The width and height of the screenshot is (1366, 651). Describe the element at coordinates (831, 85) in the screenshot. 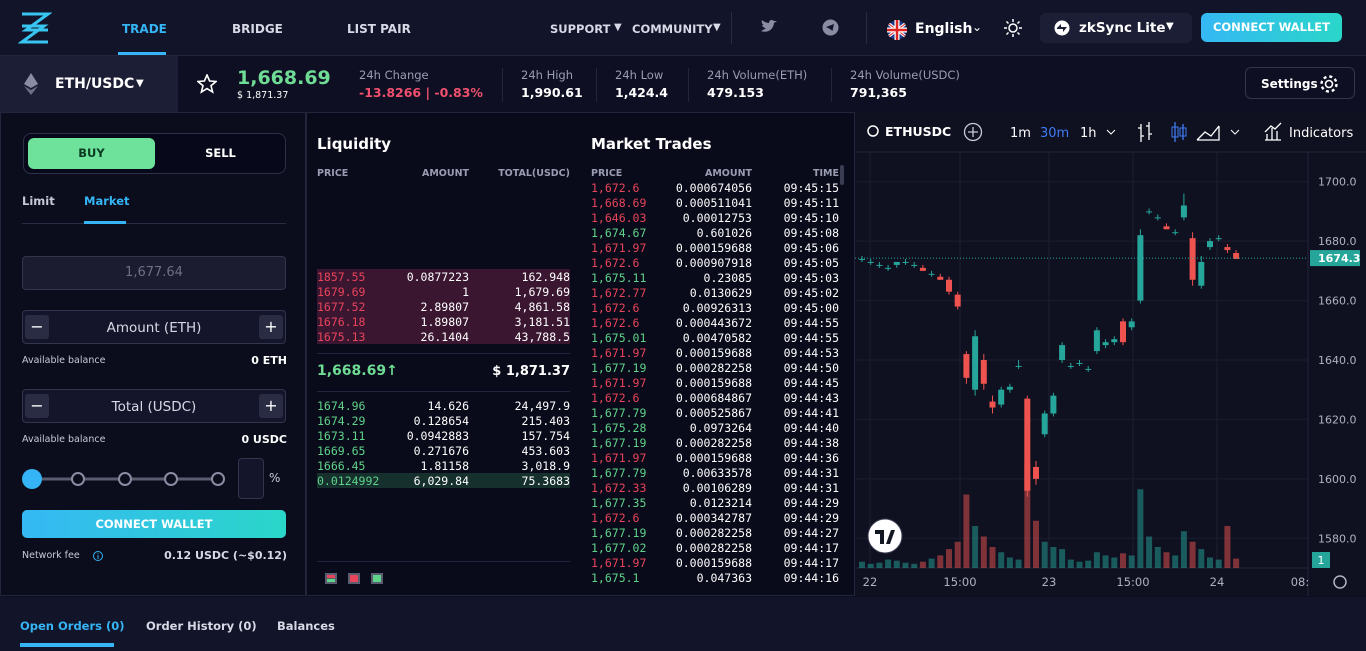

I see `divider` at that location.